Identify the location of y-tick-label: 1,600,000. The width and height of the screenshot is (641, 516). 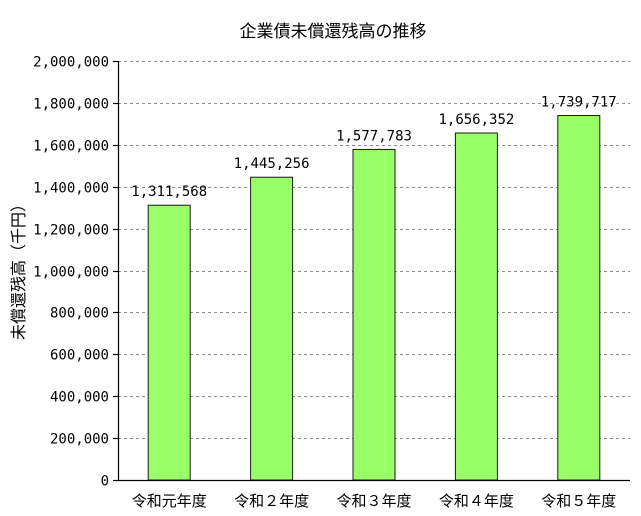
(71, 147).